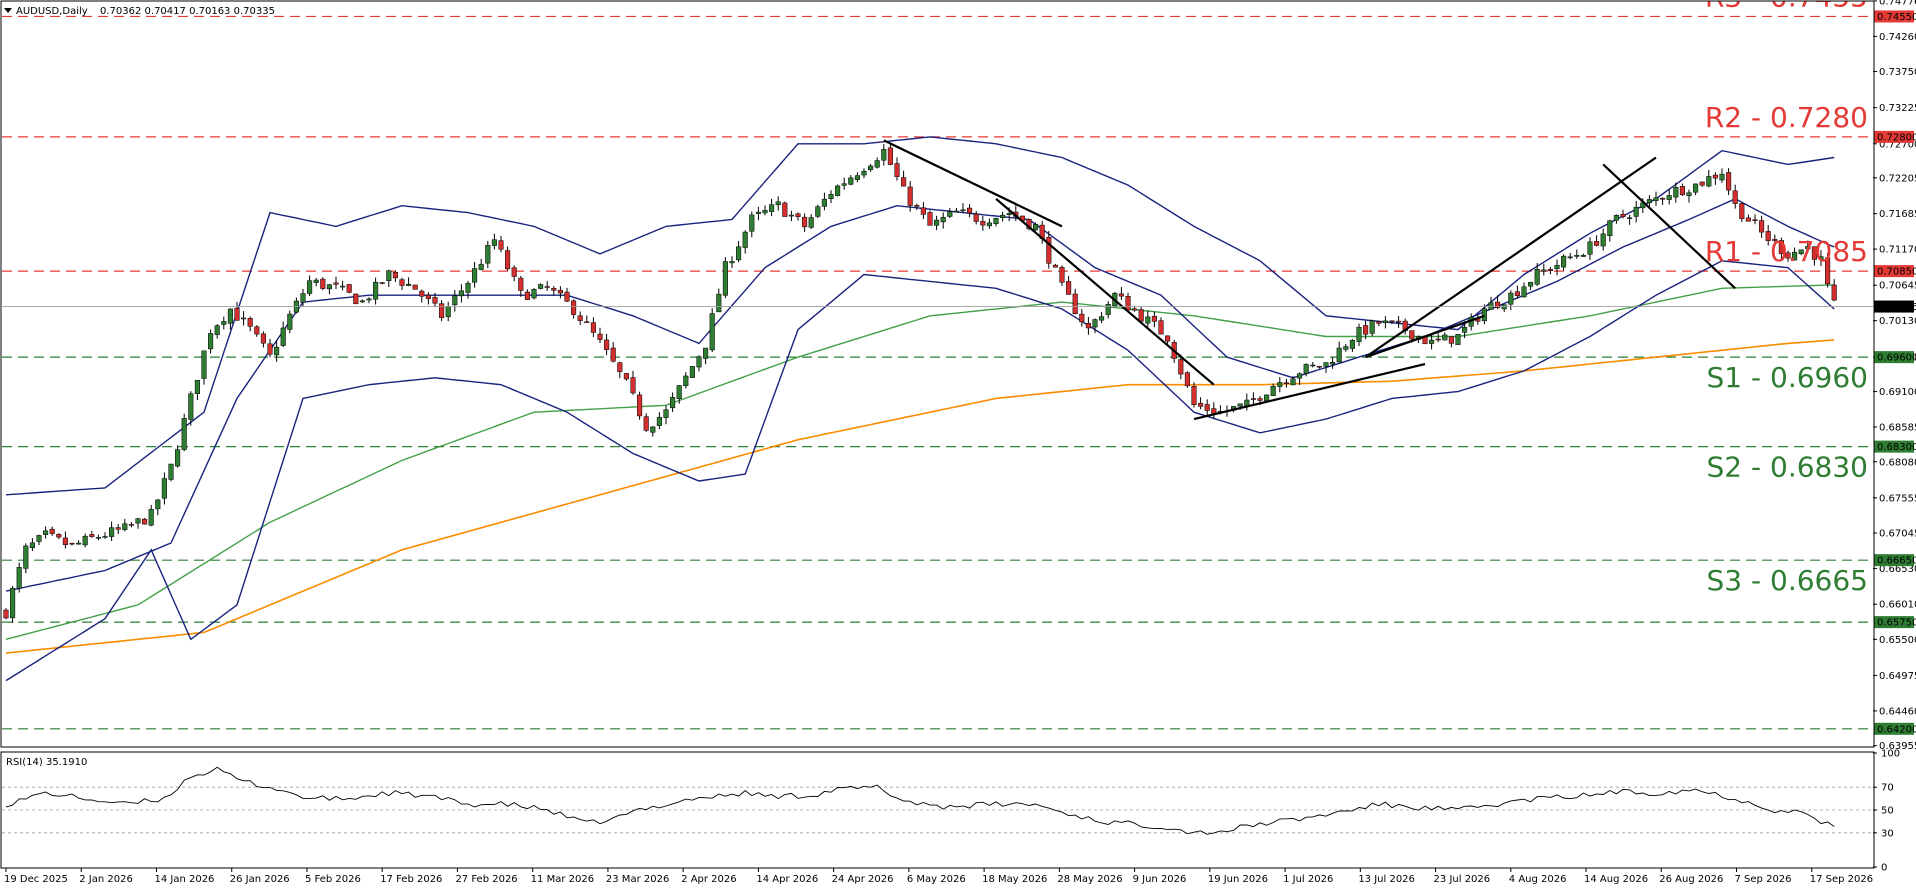  What do you see at coordinates (1894, 16) in the screenshot?
I see `level-badge` at bounding box center [1894, 16].